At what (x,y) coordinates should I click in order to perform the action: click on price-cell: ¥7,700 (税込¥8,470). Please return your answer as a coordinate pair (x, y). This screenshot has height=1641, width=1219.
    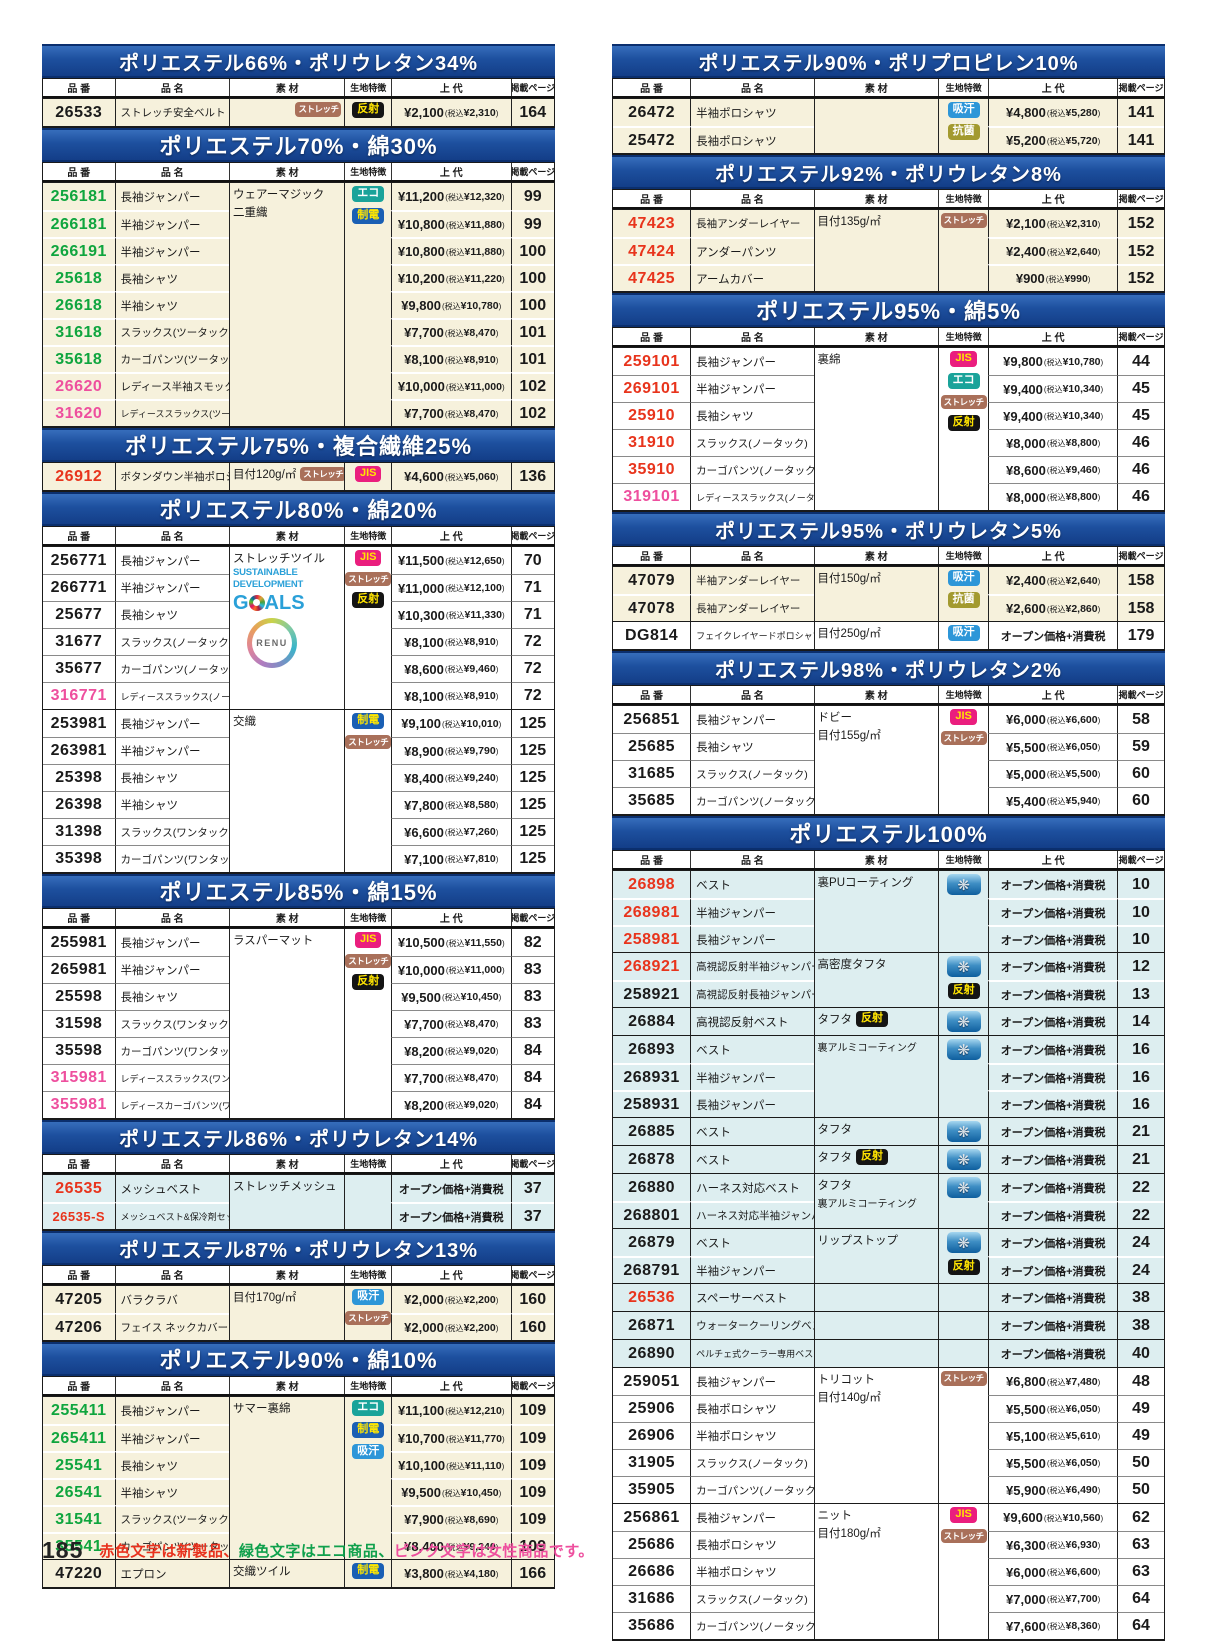
    Looking at the image, I should click on (450, 1077).